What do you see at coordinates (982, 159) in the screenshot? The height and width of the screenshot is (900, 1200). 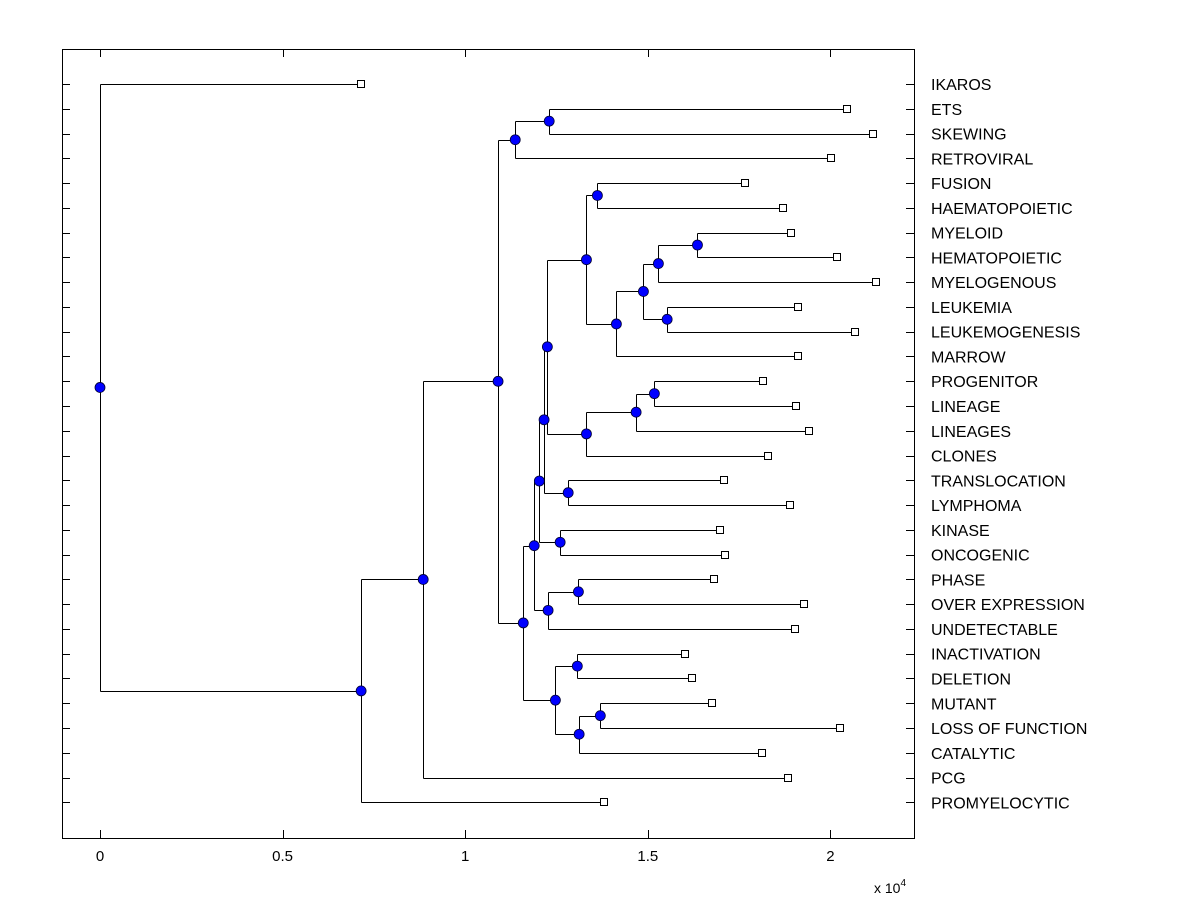 I see `leaf-label: RETROVIRAL` at bounding box center [982, 159].